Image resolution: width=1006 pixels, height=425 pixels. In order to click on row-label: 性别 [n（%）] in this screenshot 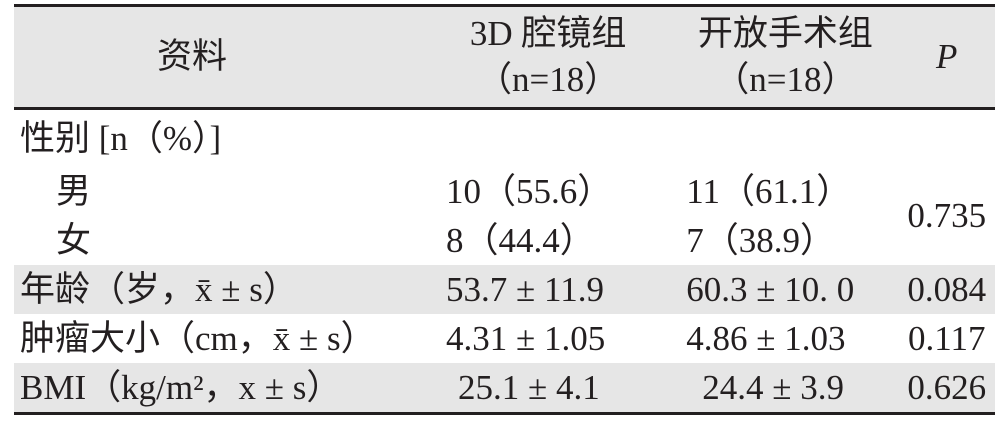, I will do `click(121, 138)`.